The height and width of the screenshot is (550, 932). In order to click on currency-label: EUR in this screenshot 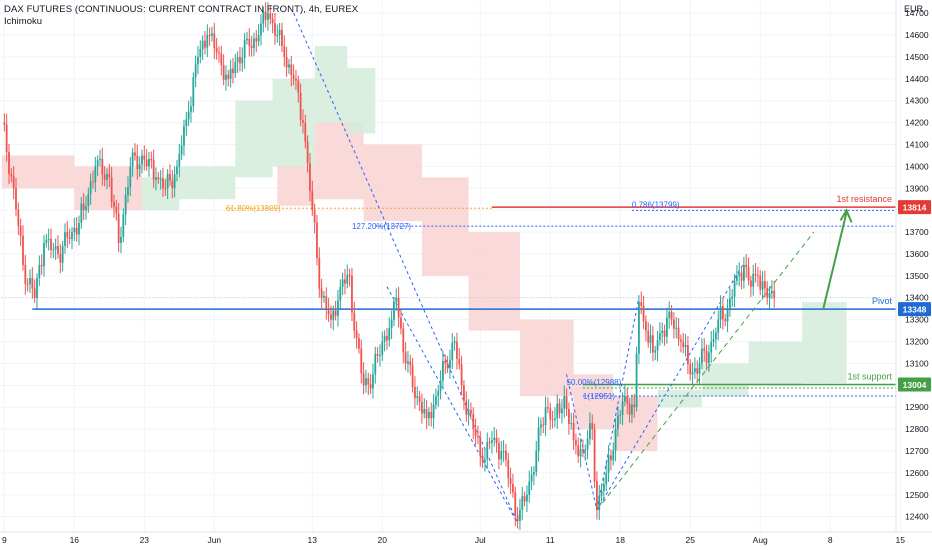, I will do `click(914, 9)`.